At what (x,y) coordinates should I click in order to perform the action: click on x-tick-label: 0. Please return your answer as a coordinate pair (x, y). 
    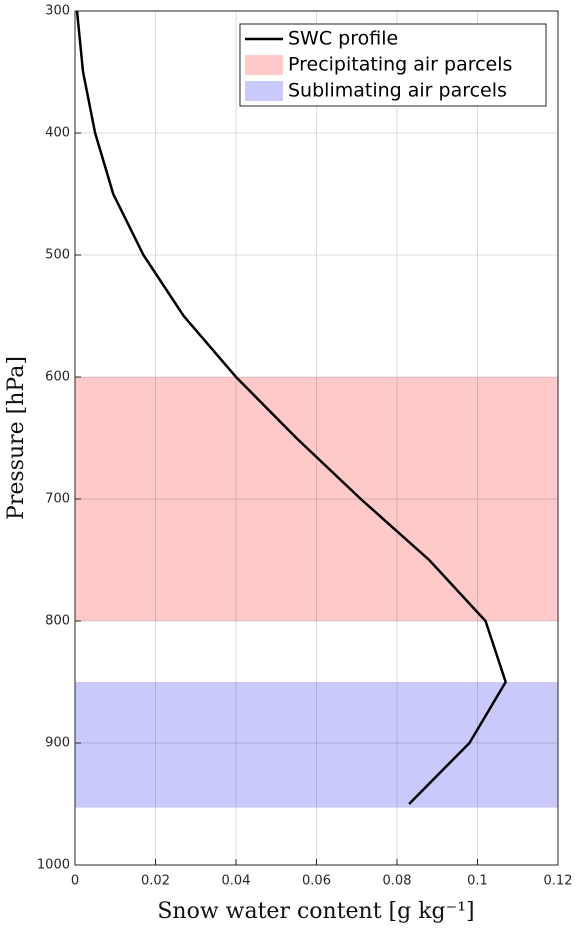
    Looking at the image, I should click on (75, 881).